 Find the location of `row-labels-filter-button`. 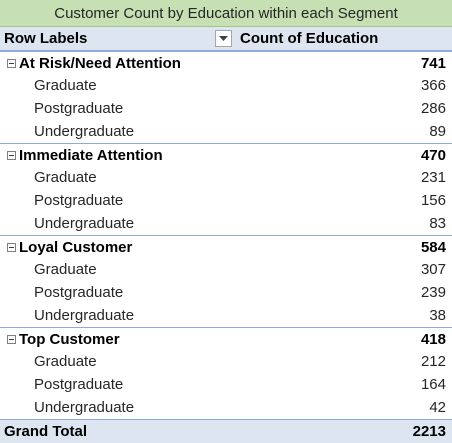

row-labels-filter-button is located at coordinates (223, 38).